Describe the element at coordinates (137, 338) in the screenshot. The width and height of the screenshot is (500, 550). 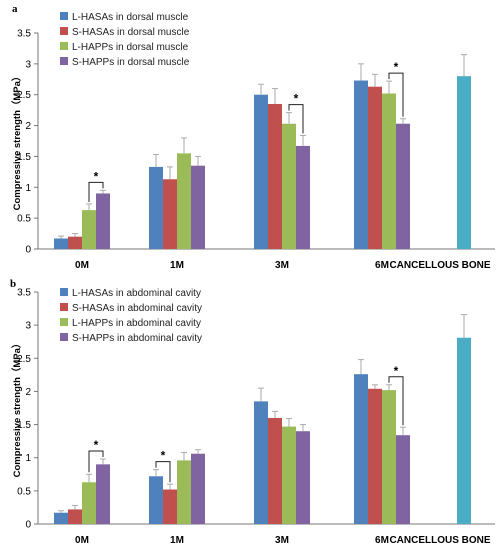
I see `legend-label: S-HAPPs in abdominal cavity` at that location.